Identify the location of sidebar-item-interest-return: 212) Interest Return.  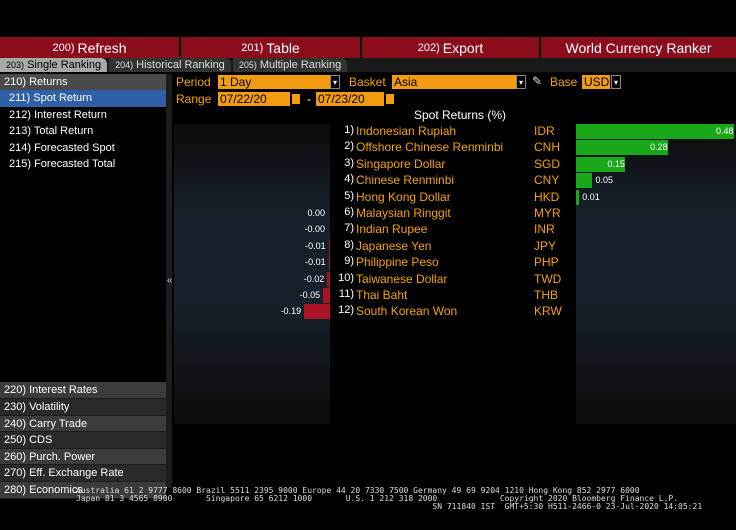
(83, 115).